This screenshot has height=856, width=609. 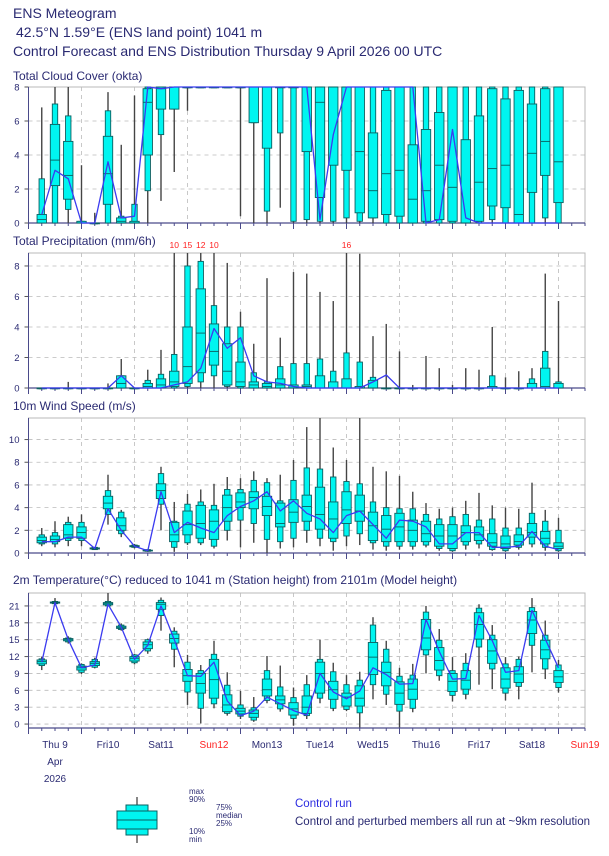 I want to click on temperature-ytick-label: 0, so click(x=16, y=725).